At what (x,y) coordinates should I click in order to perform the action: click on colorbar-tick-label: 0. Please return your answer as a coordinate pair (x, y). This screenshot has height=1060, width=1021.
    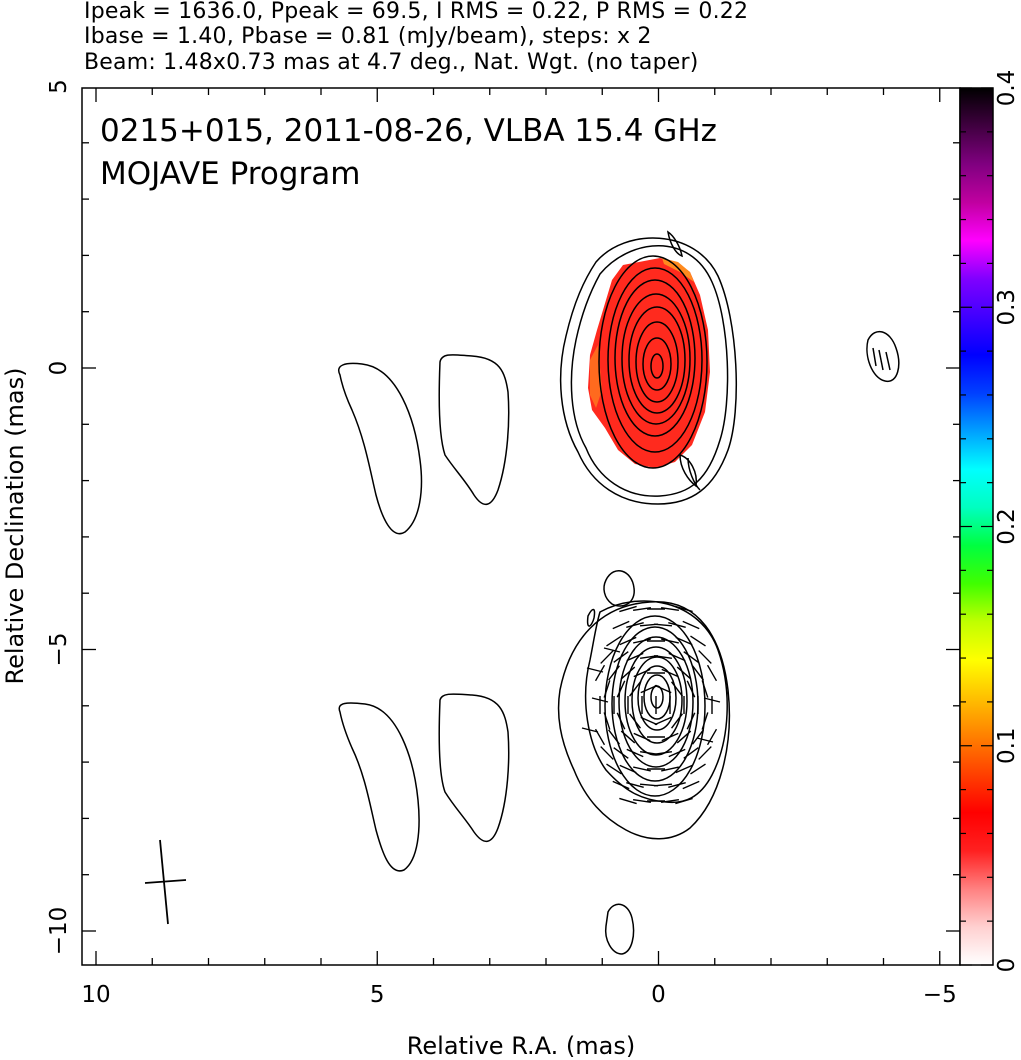
    Looking at the image, I should click on (1007, 965).